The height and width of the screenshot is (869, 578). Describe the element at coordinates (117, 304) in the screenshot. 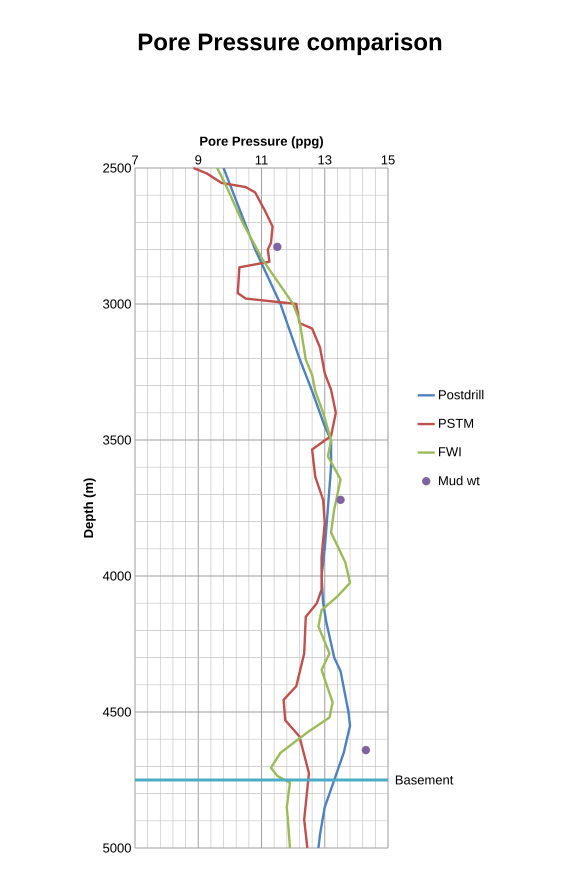

I see `y-tick-label: 3000` at that location.